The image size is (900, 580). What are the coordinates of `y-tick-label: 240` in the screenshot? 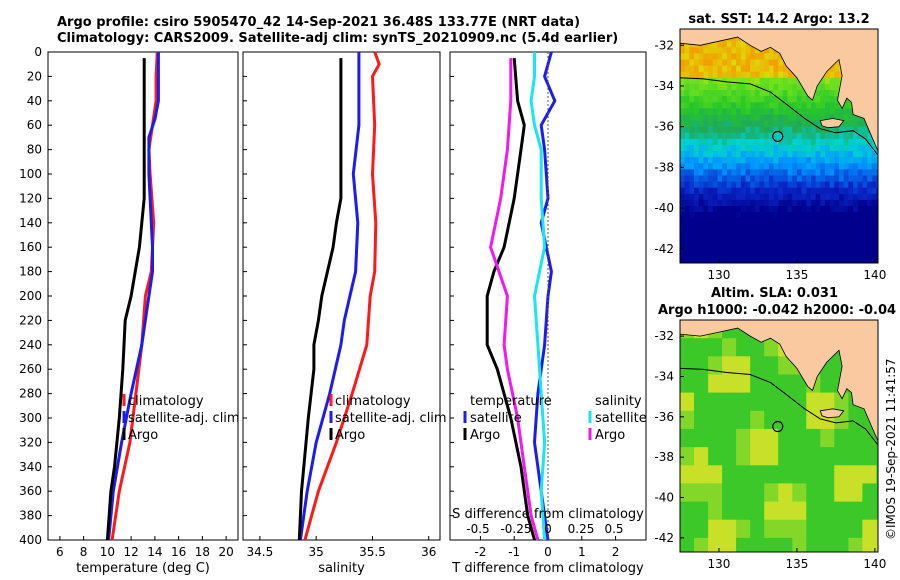 It's located at (30, 345).